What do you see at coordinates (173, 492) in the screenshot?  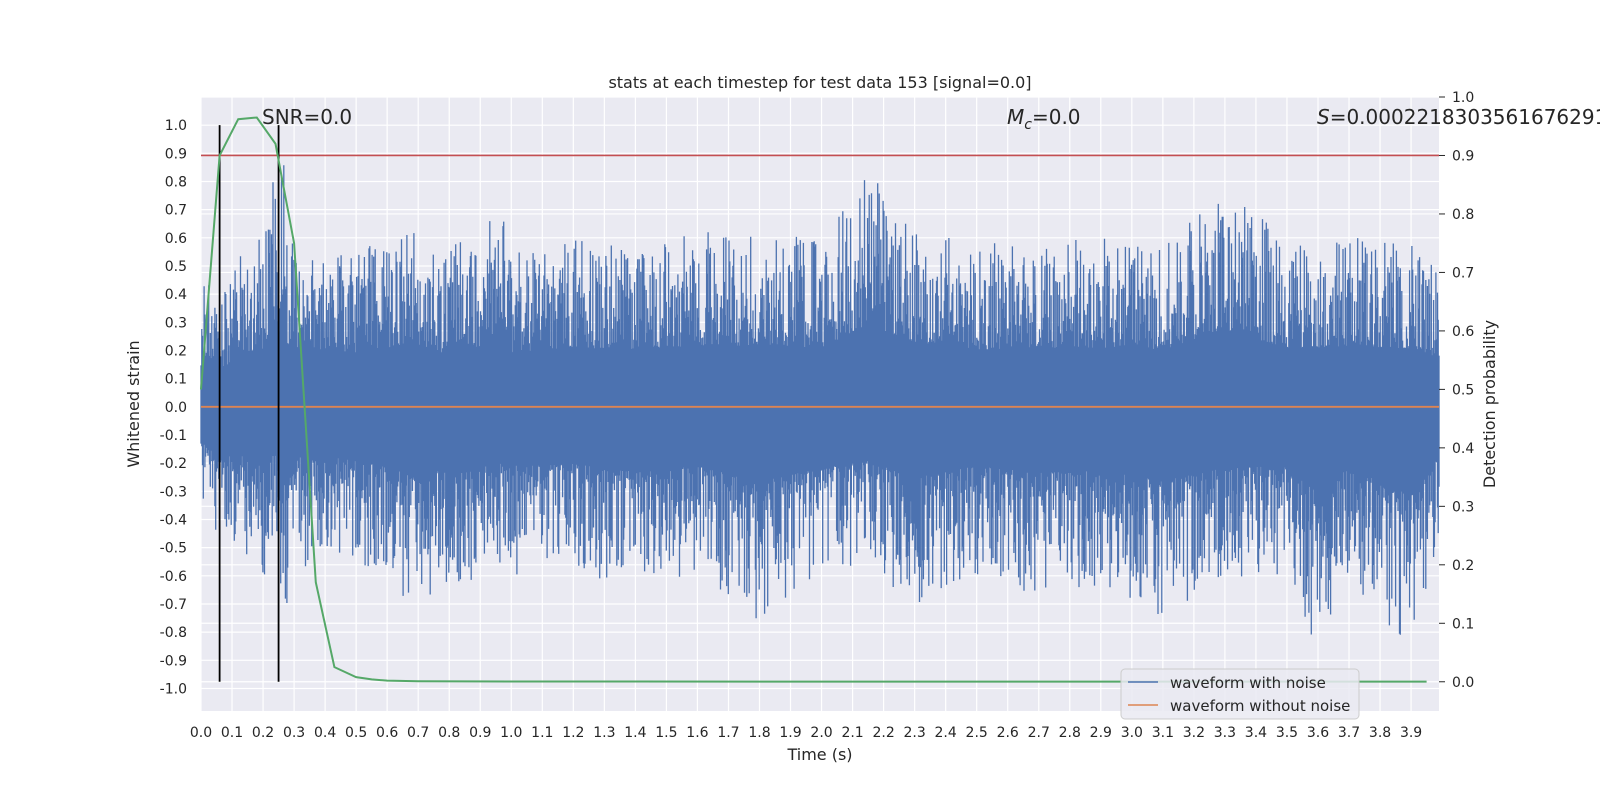 I see `y-tick-label-left: -0.3` at bounding box center [173, 492].